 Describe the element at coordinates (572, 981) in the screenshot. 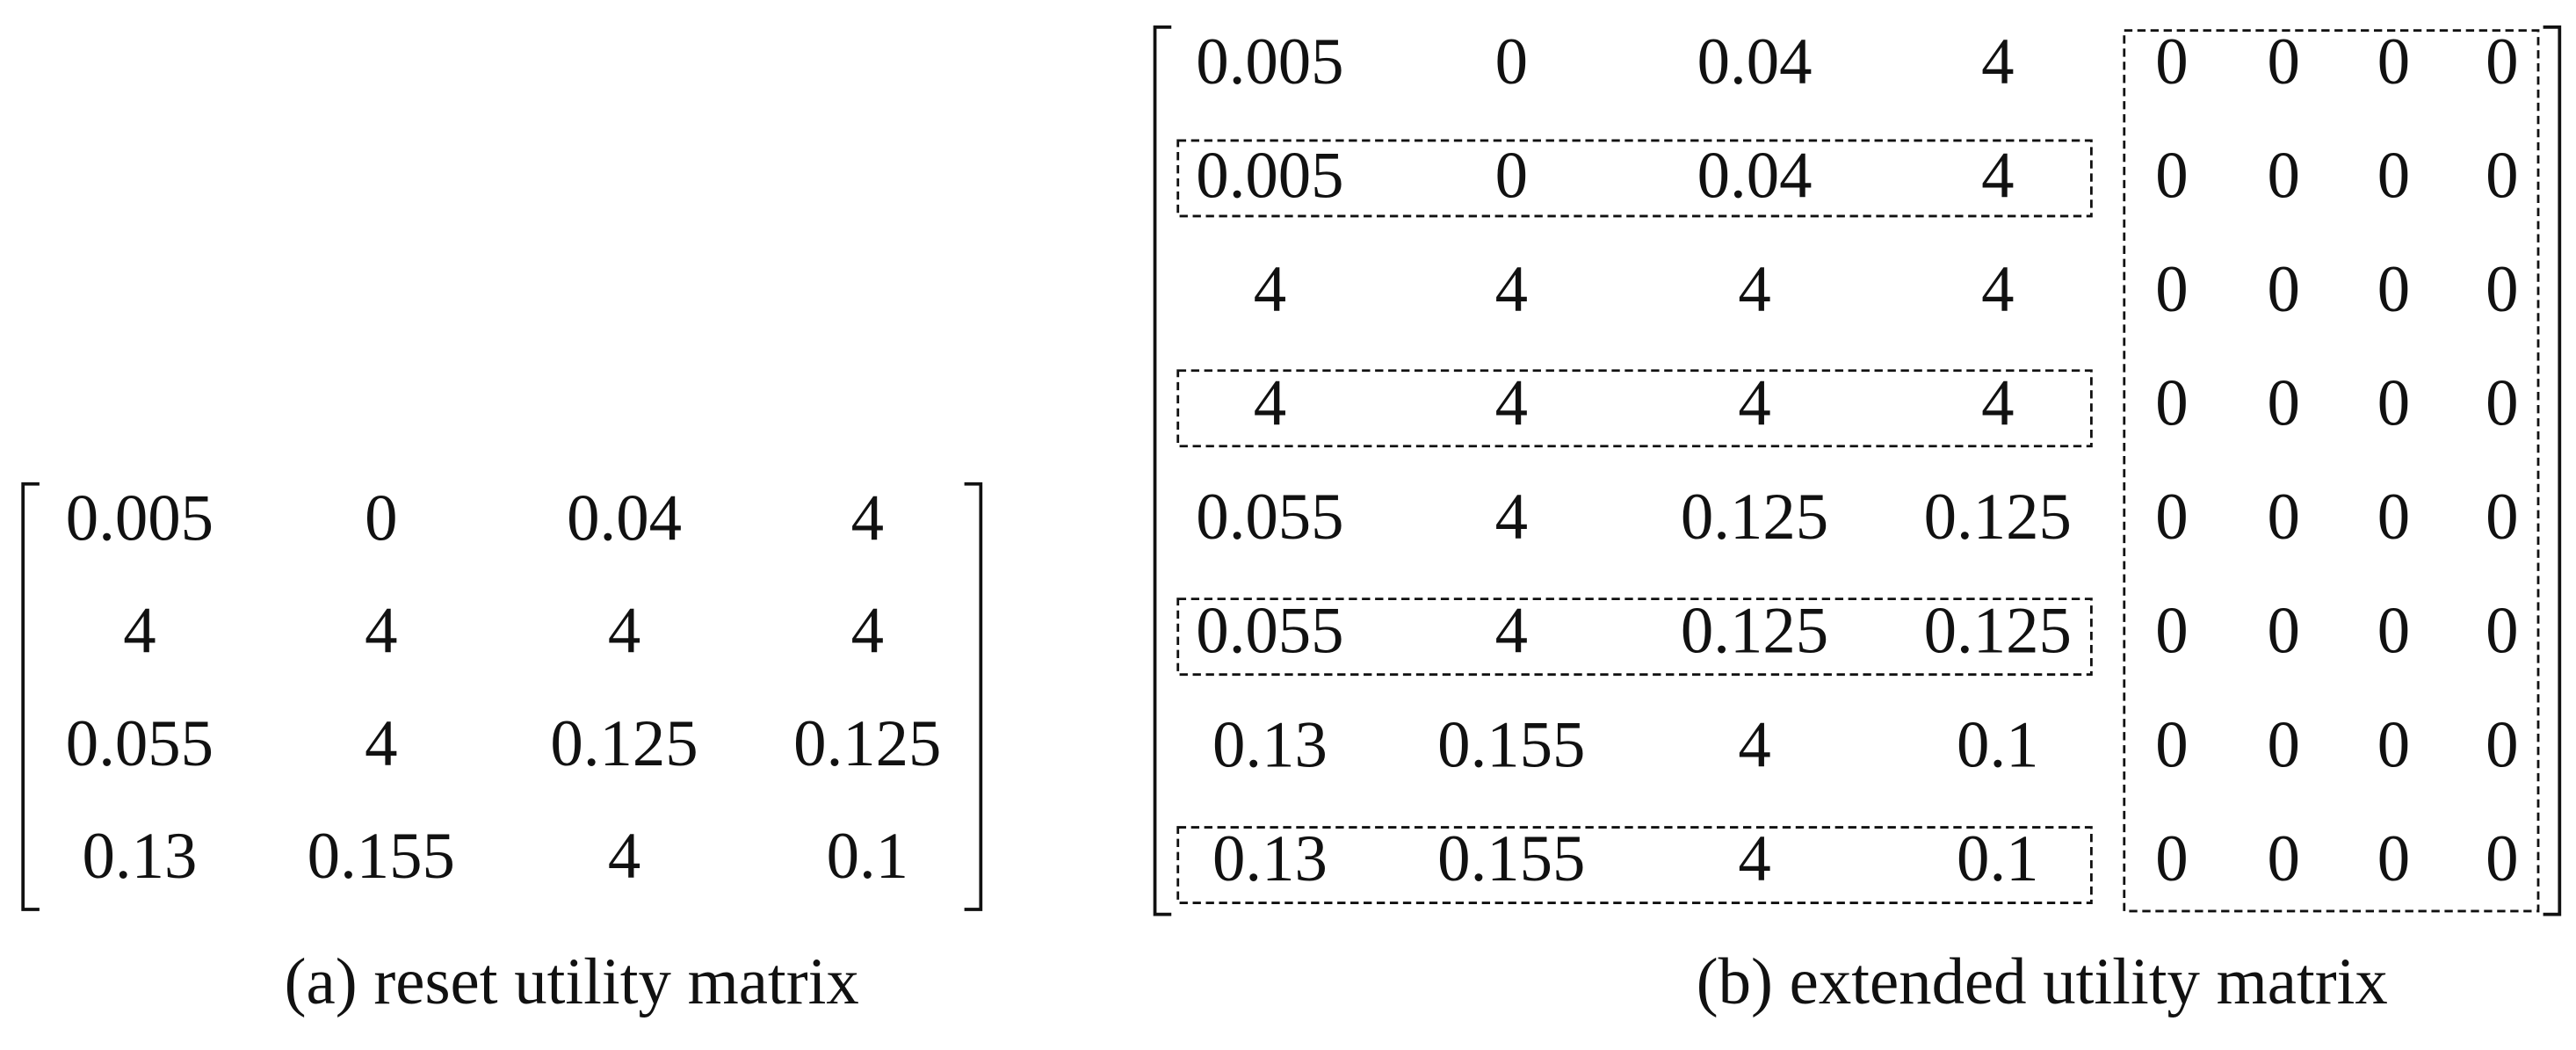

I see `caption: (a) reset utility matrix` at that location.